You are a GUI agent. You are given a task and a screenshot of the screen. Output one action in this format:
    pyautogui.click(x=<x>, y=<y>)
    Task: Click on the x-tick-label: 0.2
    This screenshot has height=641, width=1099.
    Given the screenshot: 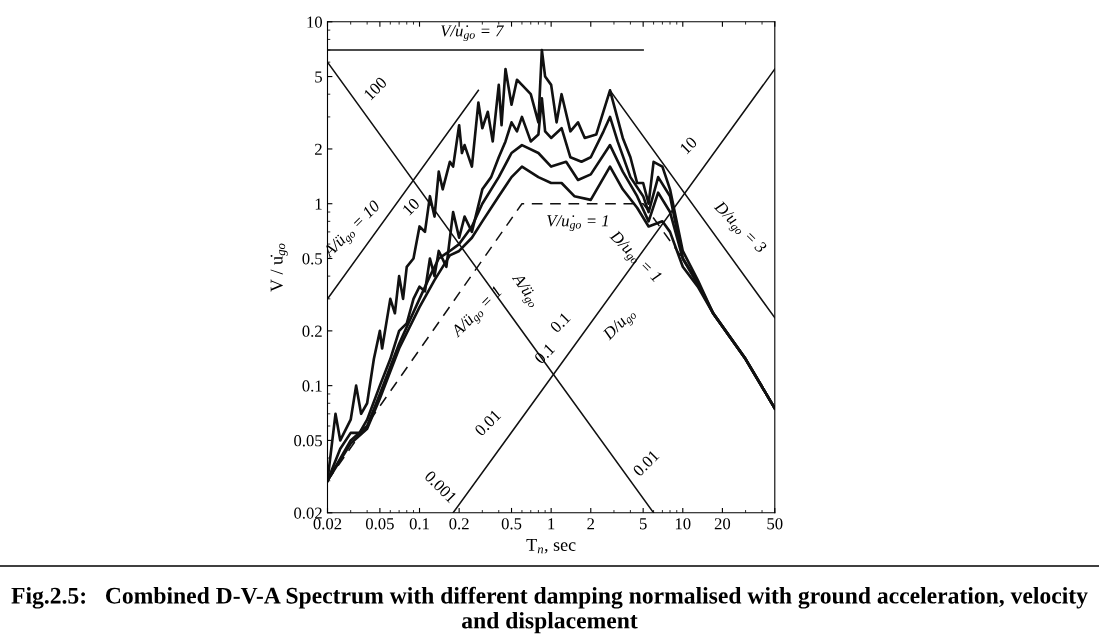 What is the action you would take?
    pyautogui.click(x=459, y=524)
    